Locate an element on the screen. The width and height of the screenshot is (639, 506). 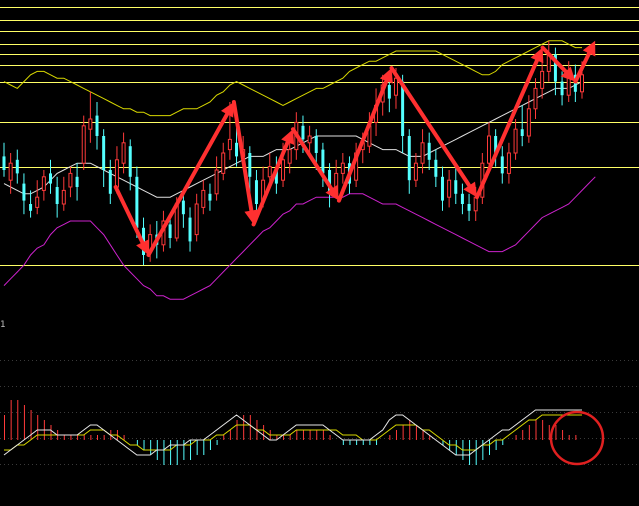
axis-label-fragment: 1 is located at coordinates (3, 325).